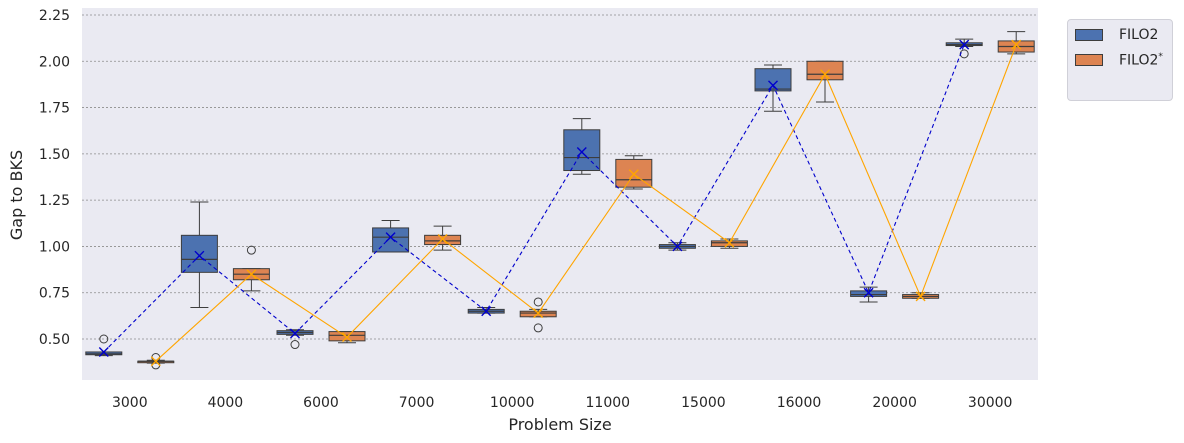 The image size is (1184, 443). Describe the element at coordinates (559, 424) in the screenshot. I see `x-axis-label: Problem Size` at that location.